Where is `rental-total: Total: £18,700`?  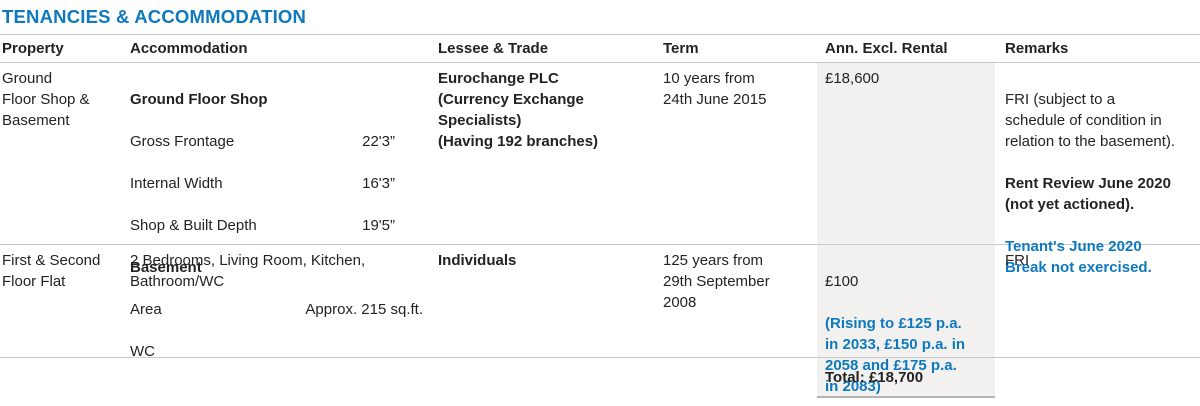 rental-total: Total: £18,700 is located at coordinates (874, 377).